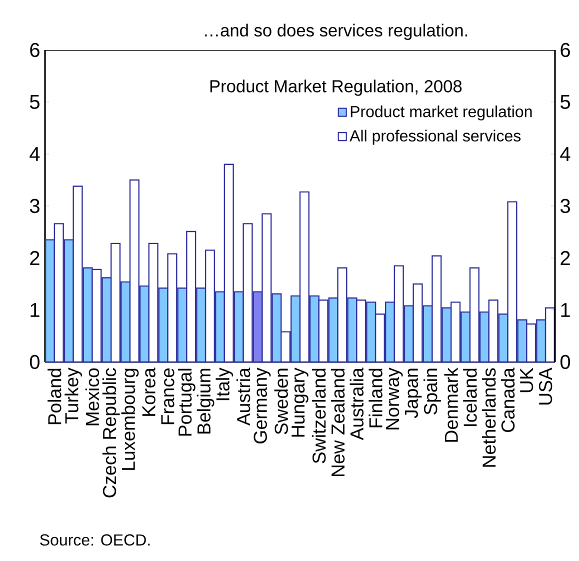 Image resolution: width=579 pixels, height=561 pixels. Describe the element at coordinates (336, 32) in the screenshot. I see `chart-title: …and so does services regulation.` at that location.